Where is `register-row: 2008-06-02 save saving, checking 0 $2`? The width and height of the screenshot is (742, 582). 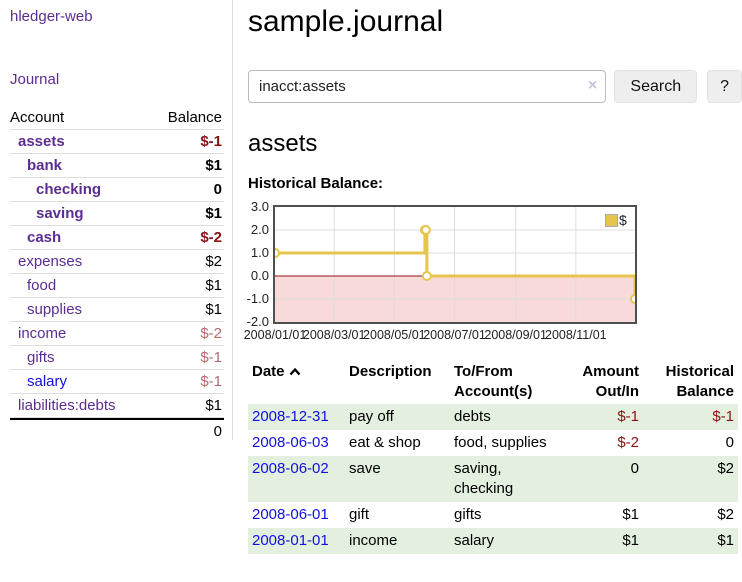 register-row: 2008-06-02 save saving, checking 0 $2 is located at coordinates (493, 479).